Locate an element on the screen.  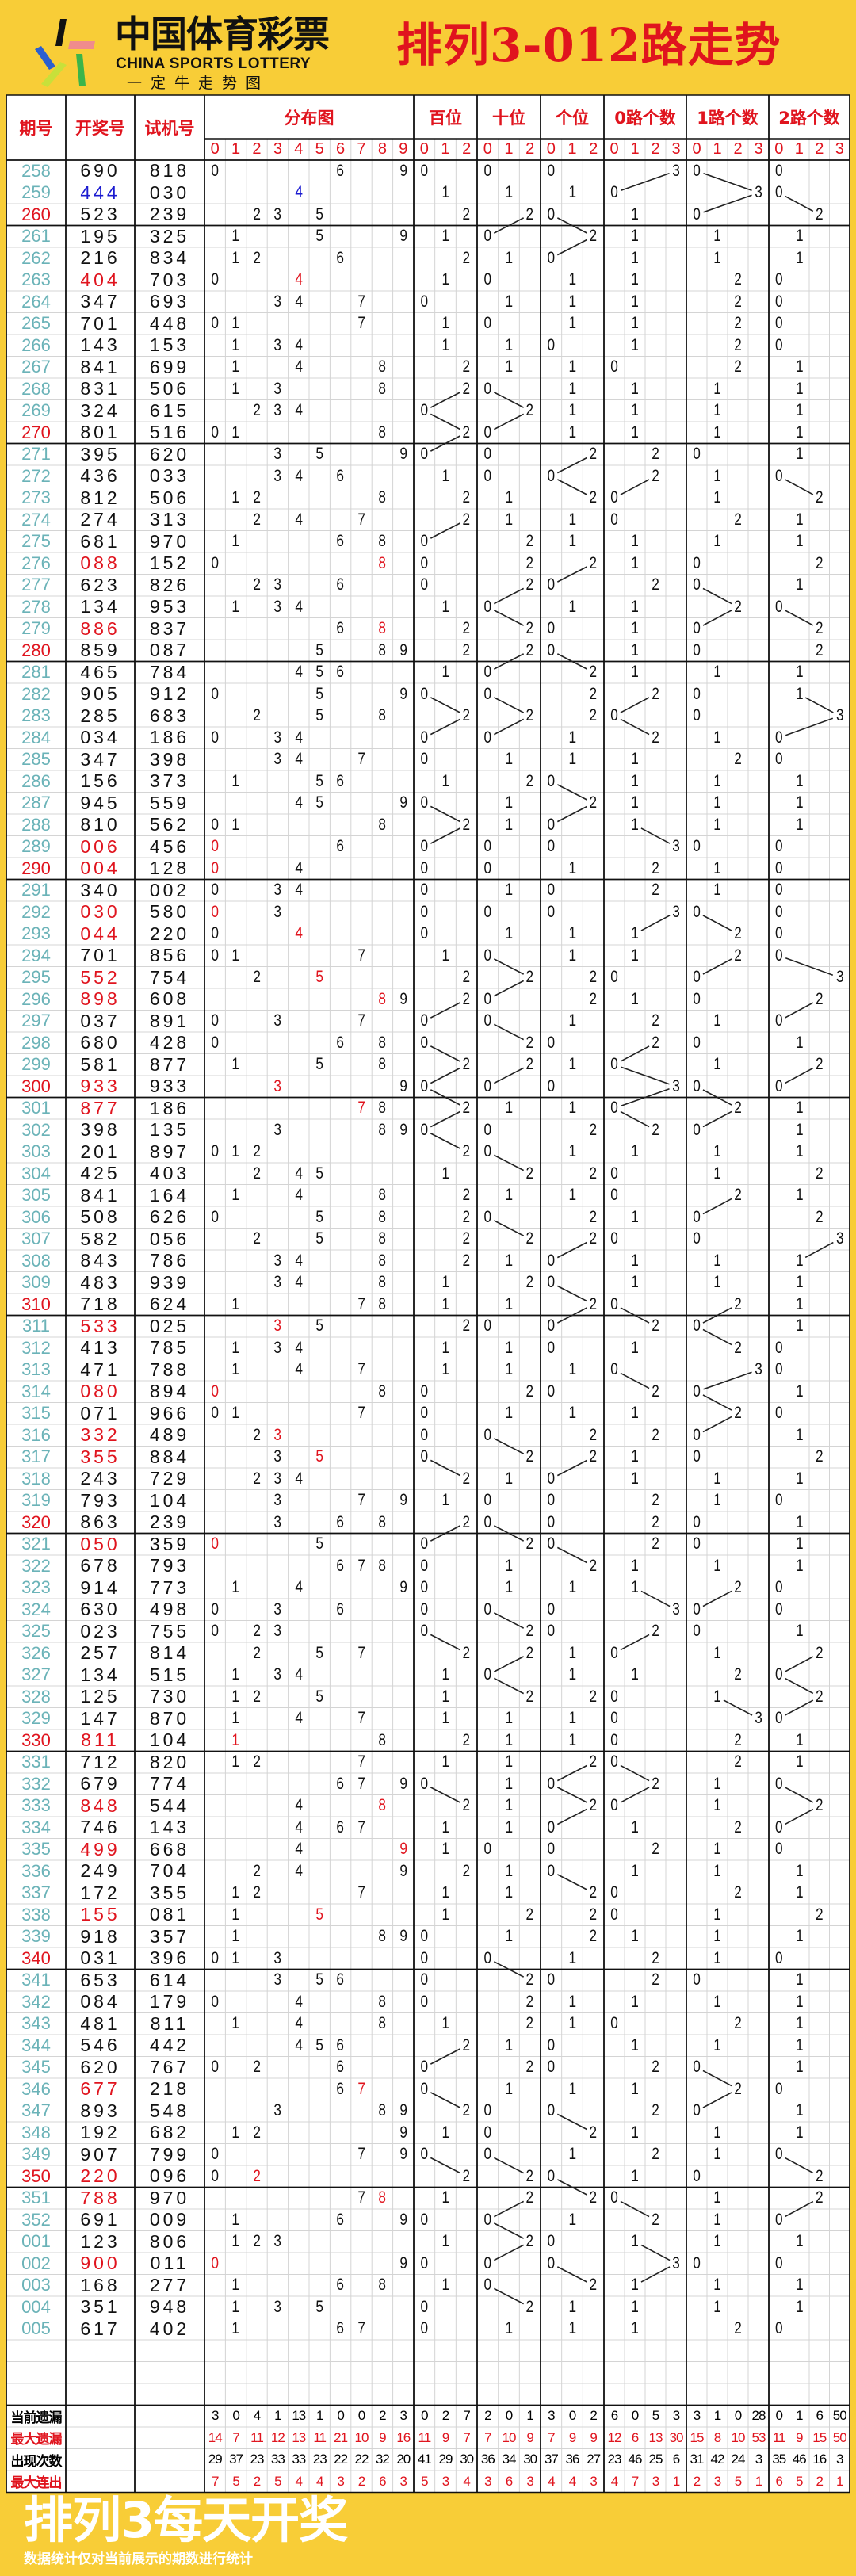
distribution-mark: 7 is located at coordinates (361, 1500).